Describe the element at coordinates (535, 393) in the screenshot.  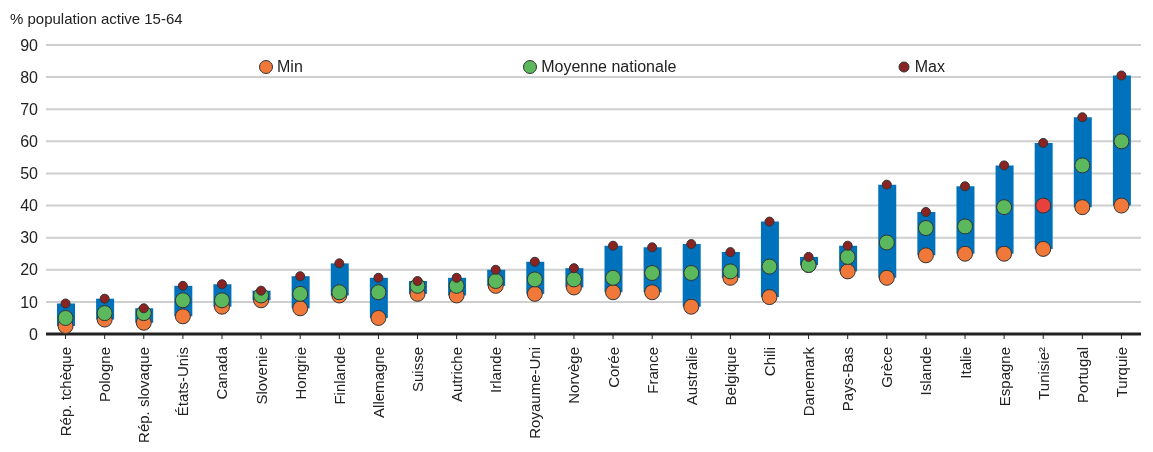
I see `x-tick-label: Royaume-Uni` at that location.